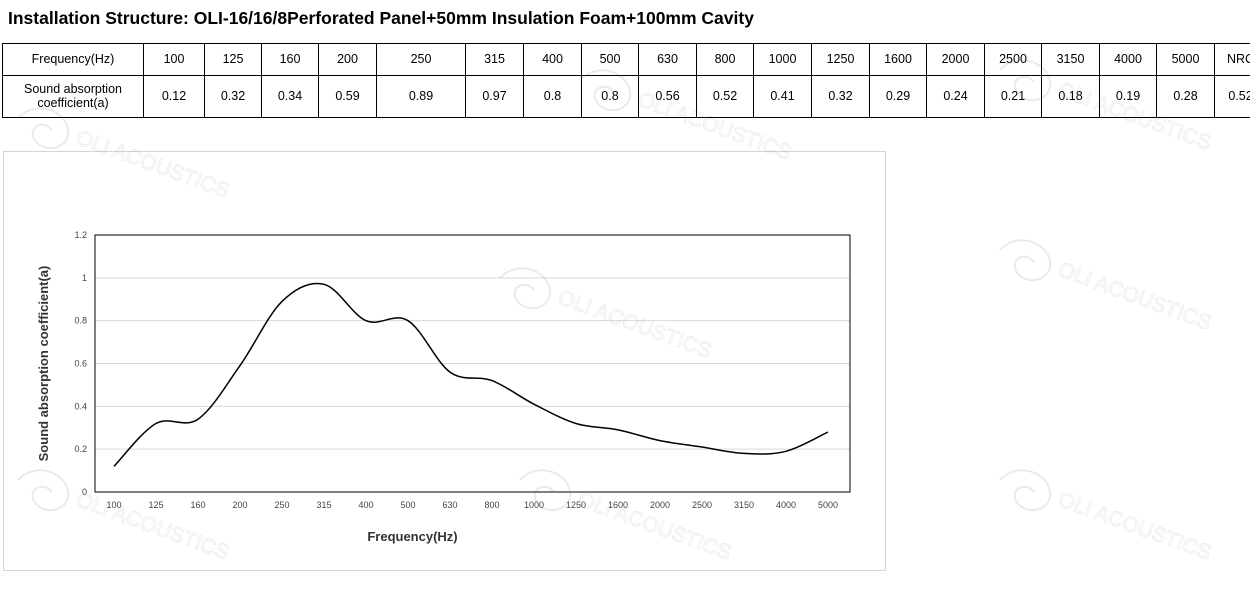 This screenshot has width=1250, height=600. I want to click on frequency-cell: 3150, so click(1070, 59).